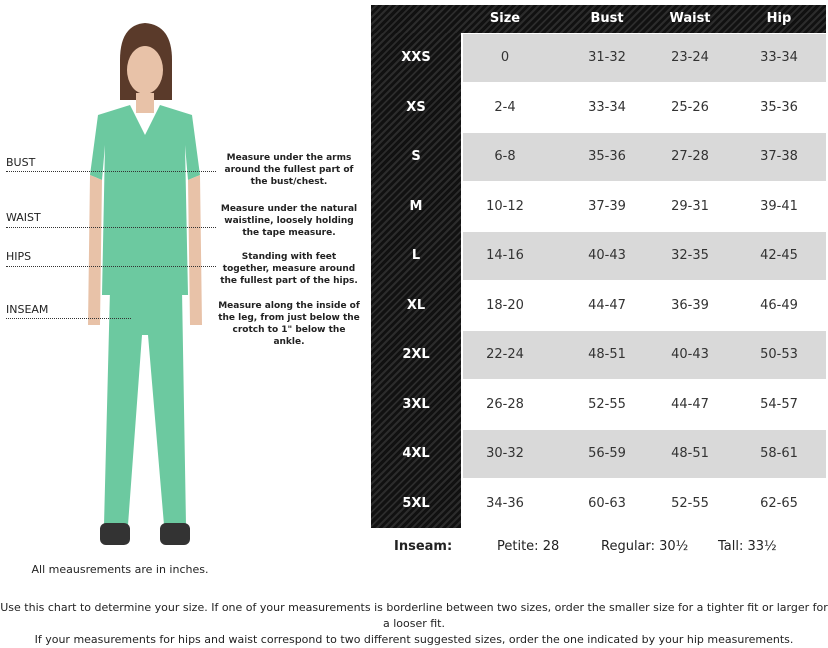 This screenshot has width=828, height=648. What do you see at coordinates (607, 453) in the screenshot?
I see `cell-bust: 56-59` at bounding box center [607, 453].